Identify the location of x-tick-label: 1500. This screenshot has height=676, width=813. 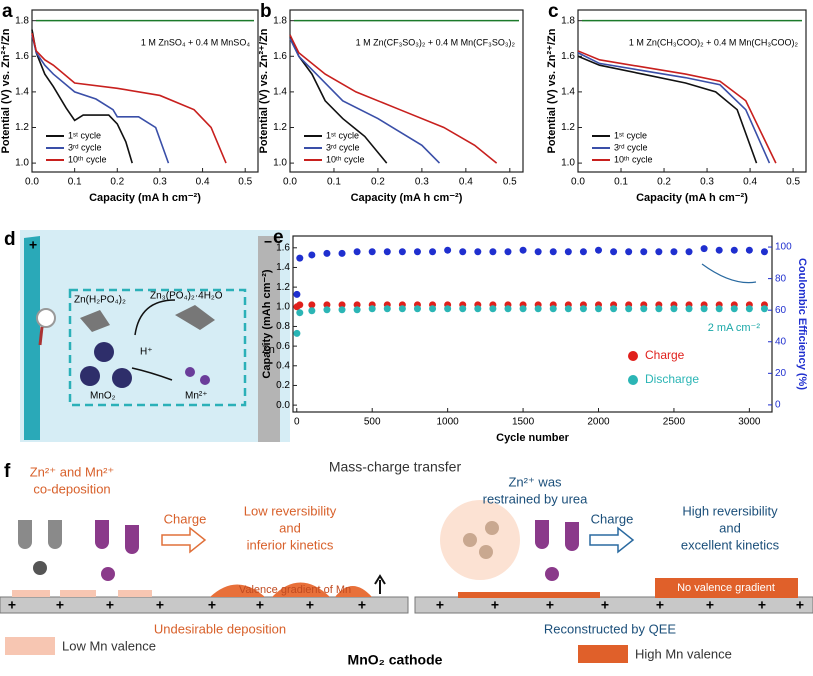
(523, 422).